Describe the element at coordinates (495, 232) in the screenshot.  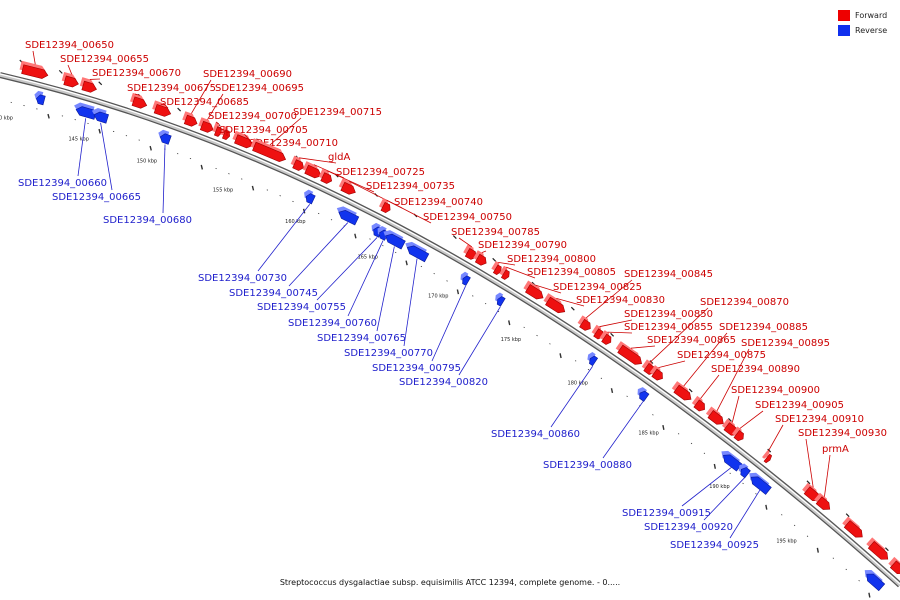
I see `forward-gene-label: SDE12394_00785` at that location.